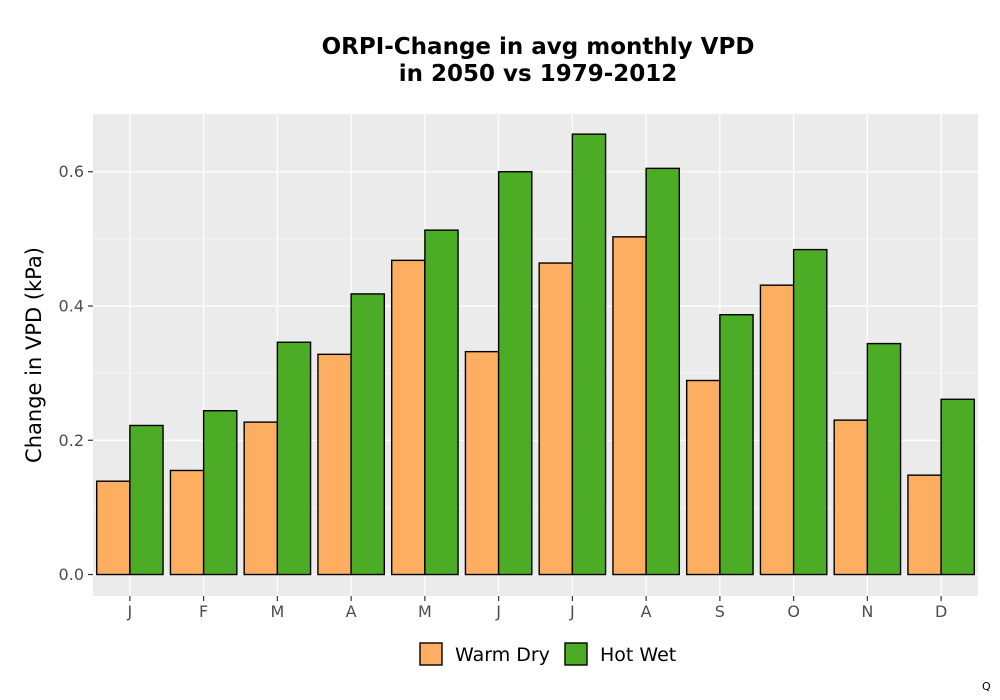  I want to click on x-tick-label: N, so click(867, 611).